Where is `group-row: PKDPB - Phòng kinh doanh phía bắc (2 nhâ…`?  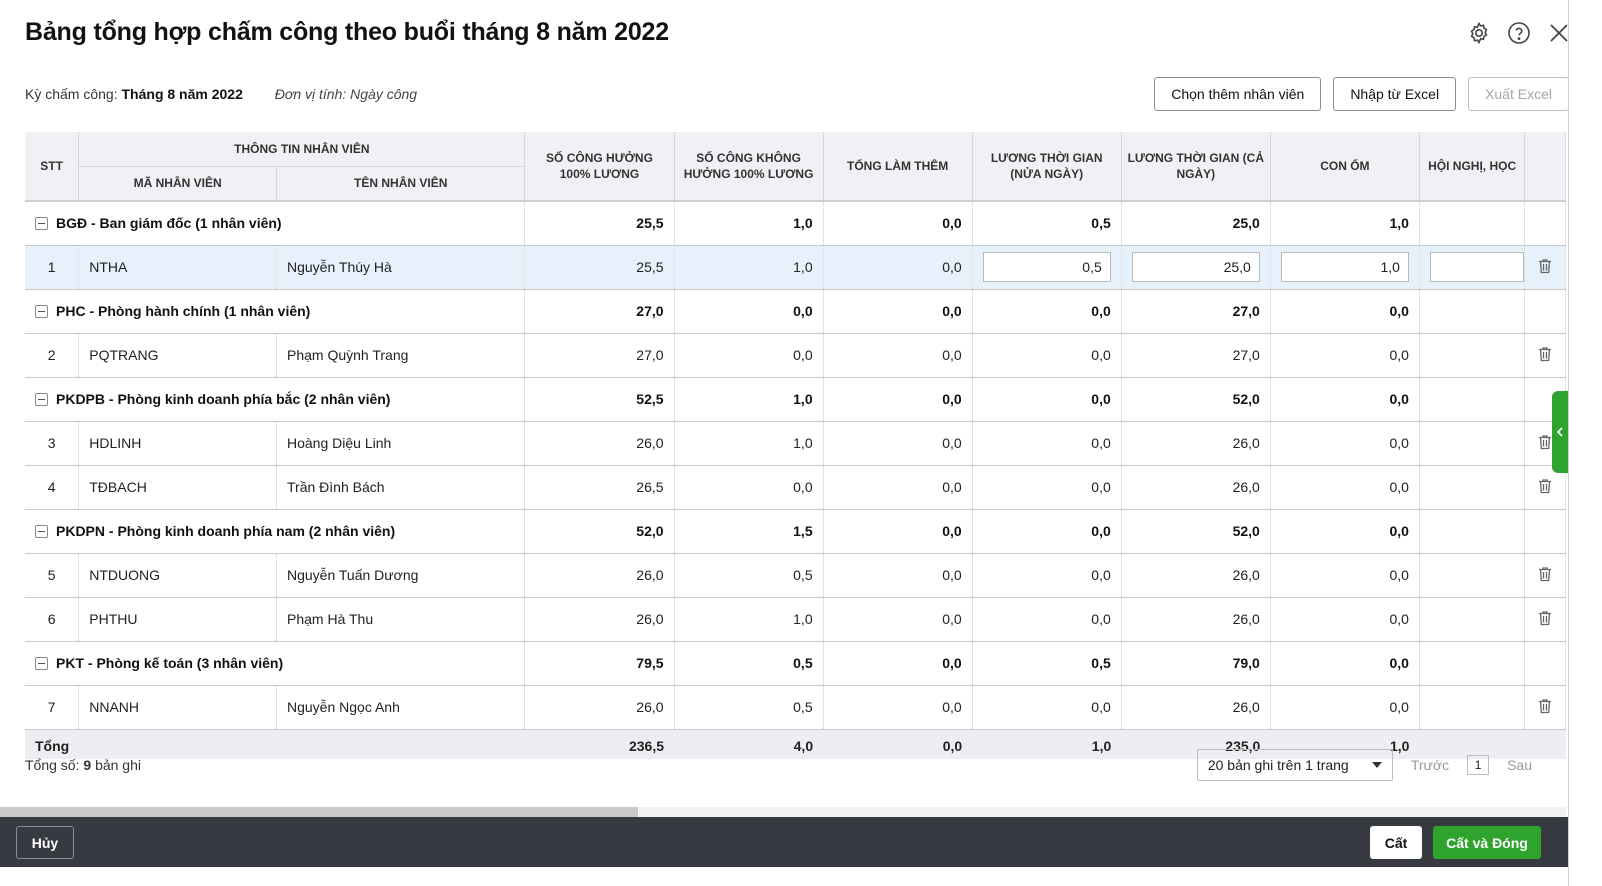 group-row: PKDPB - Phòng kinh doanh phía bắc (2 nhâ… is located at coordinates (795, 399).